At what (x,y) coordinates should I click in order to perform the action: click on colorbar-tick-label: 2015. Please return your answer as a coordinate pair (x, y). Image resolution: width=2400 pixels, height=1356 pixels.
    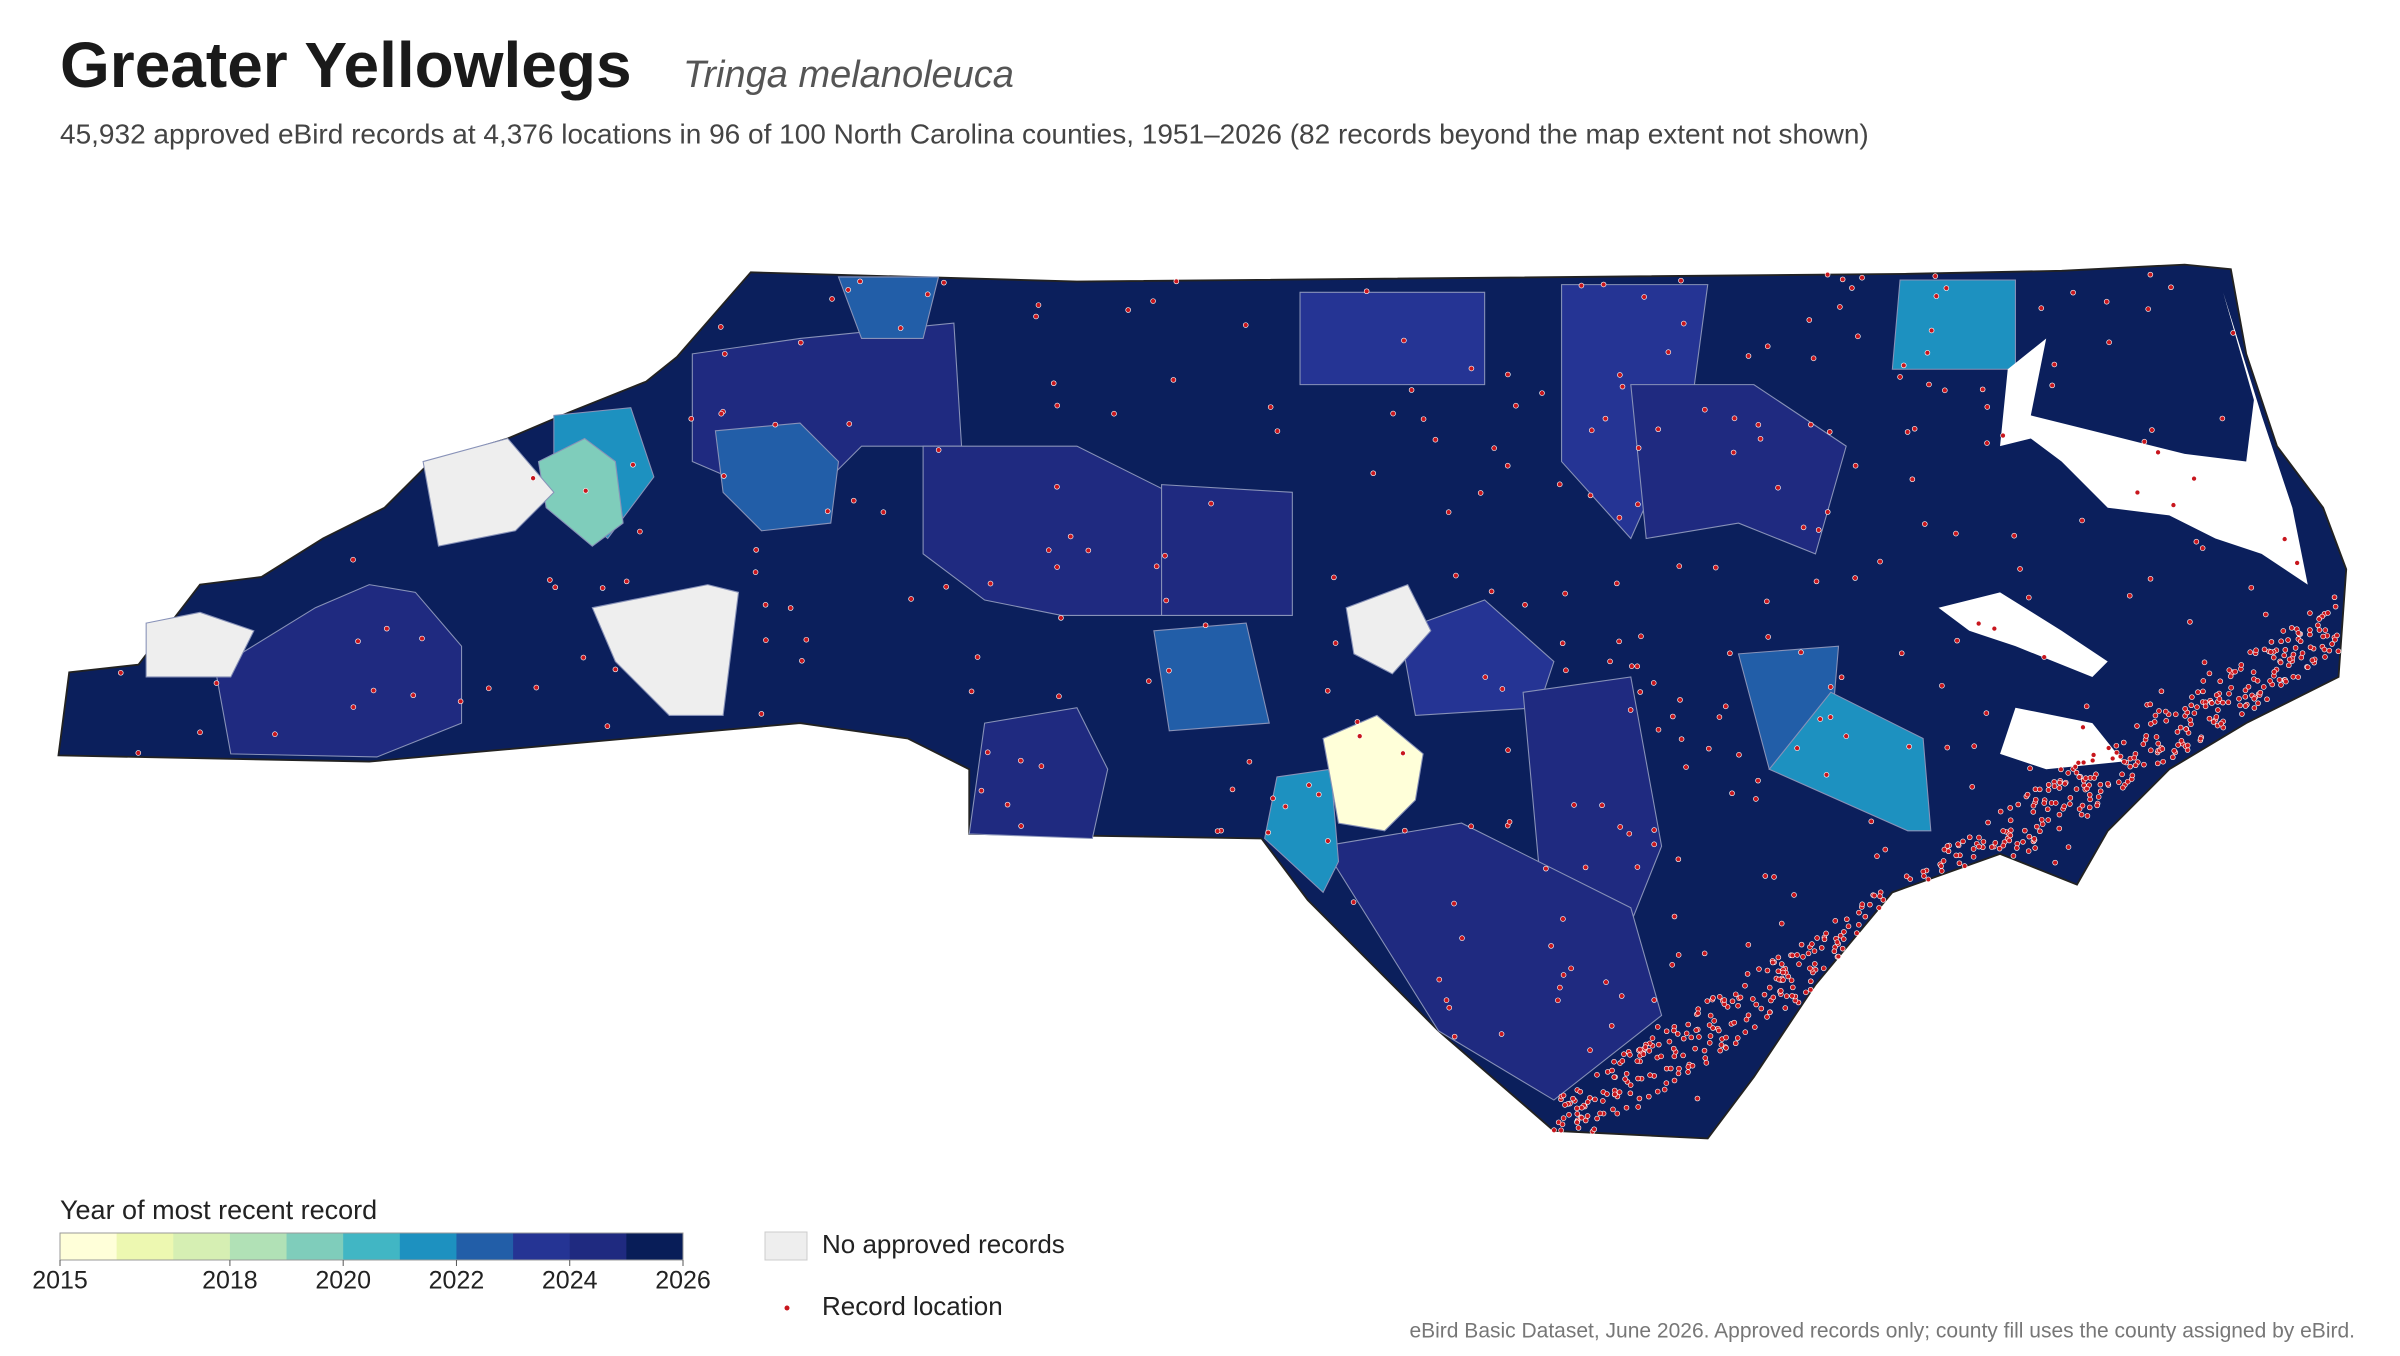
    Looking at the image, I should click on (60, 1281).